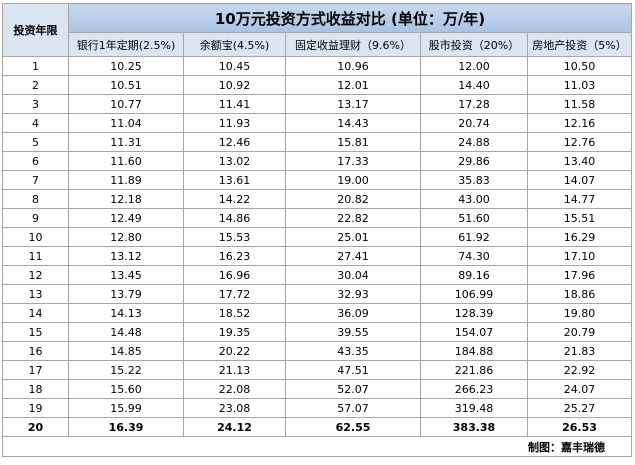 This screenshot has width=635, height=465. What do you see at coordinates (126, 44) in the screenshot?
I see `column-header: 银行1年定期(2.5%)` at bounding box center [126, 44].